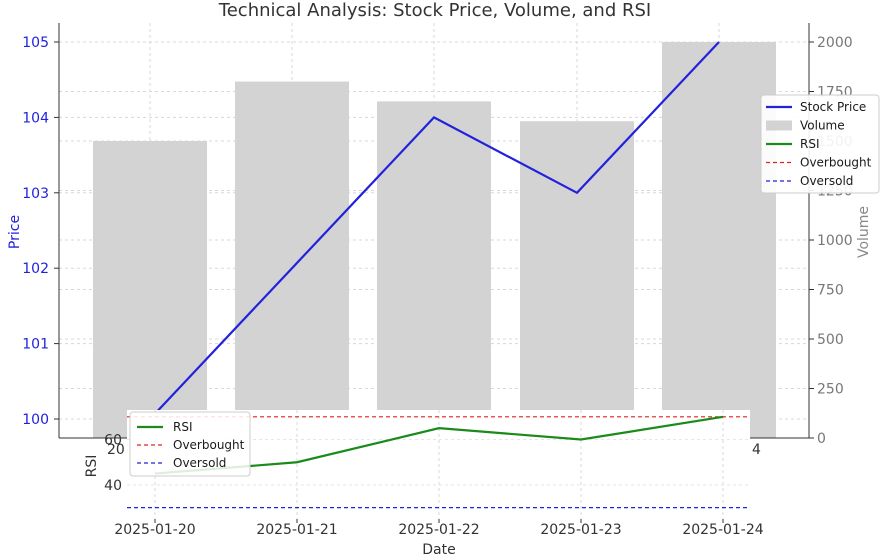  I want to click on volume-tick-label: 750, so click(830, 291).